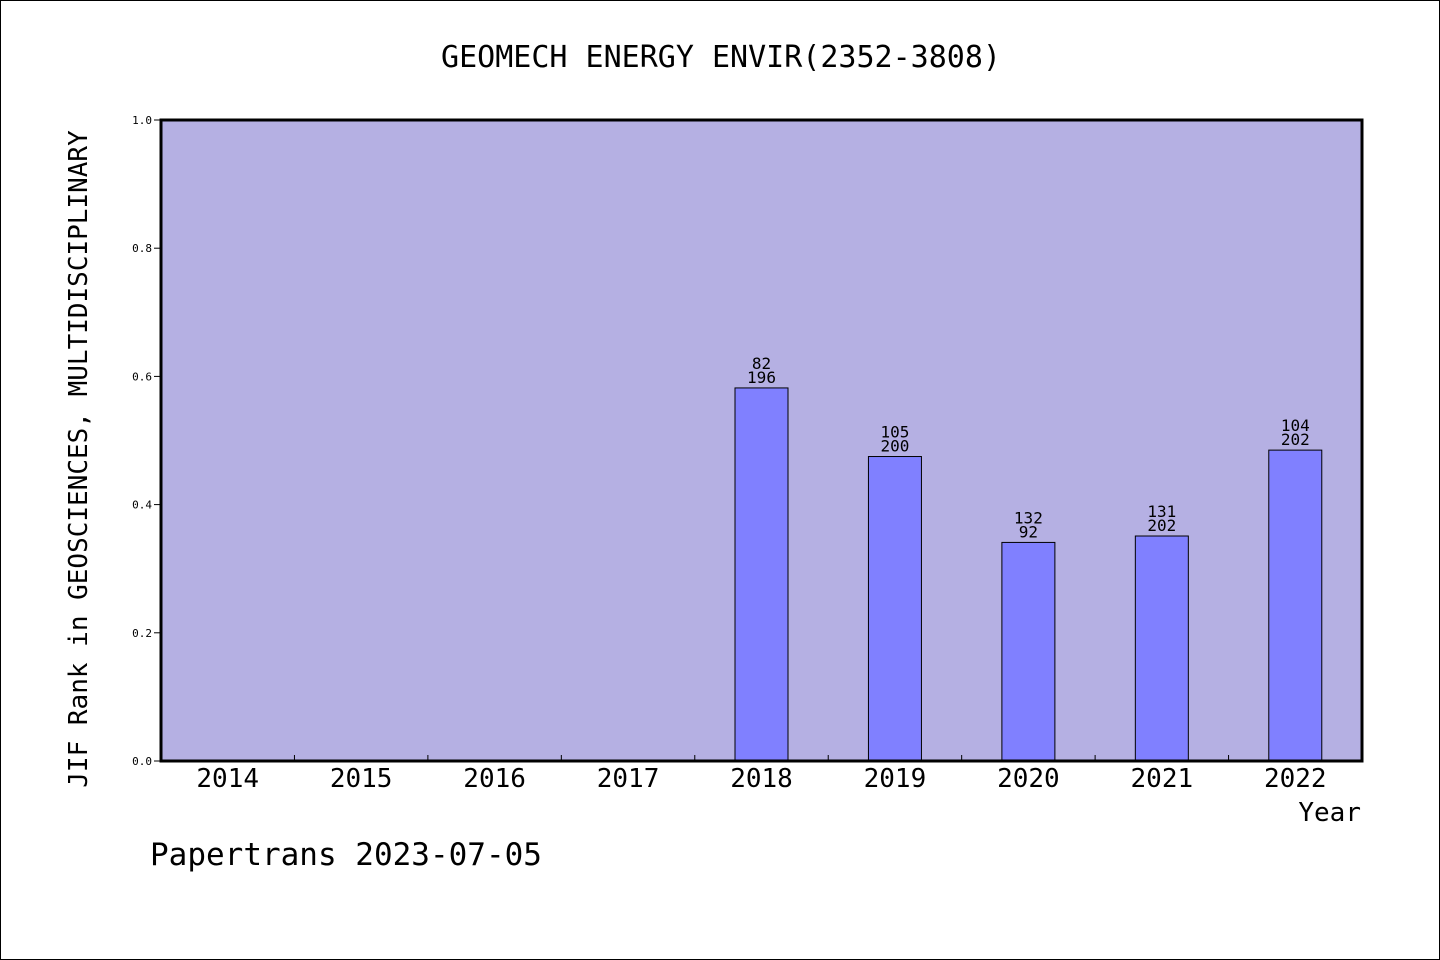 This screenshot has height=960, width=1440. What do you see at coordinates (628, 779) in the screenshot?
I see `x-tick-label: 2017` at bounding box center [628, 779].